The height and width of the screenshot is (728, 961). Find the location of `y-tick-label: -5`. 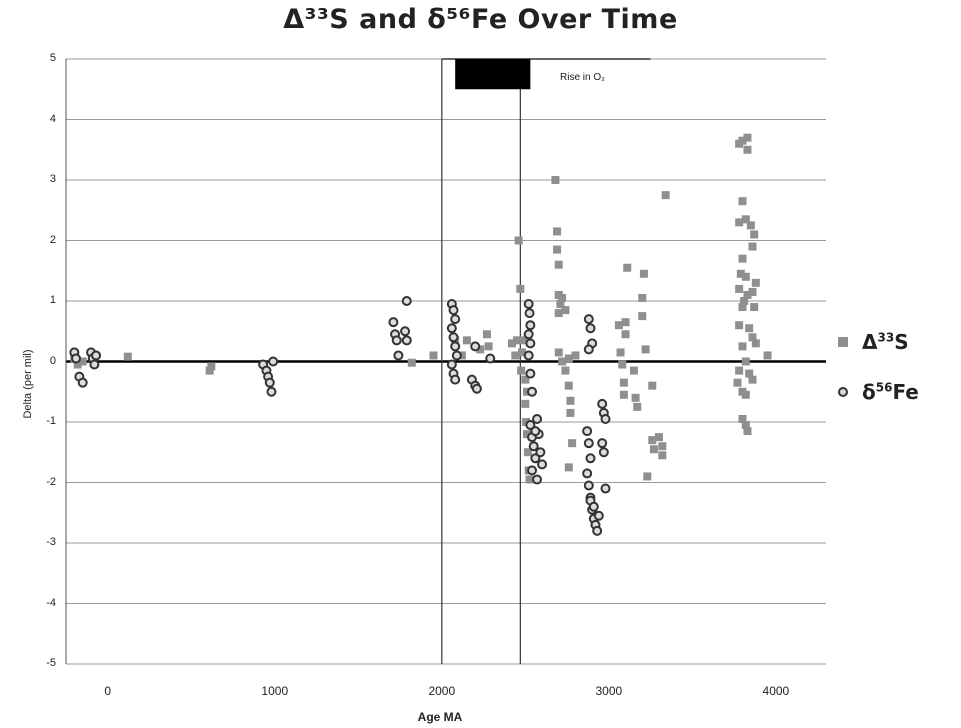

y-tick-label: -5 is located at coordinates (51, 663).